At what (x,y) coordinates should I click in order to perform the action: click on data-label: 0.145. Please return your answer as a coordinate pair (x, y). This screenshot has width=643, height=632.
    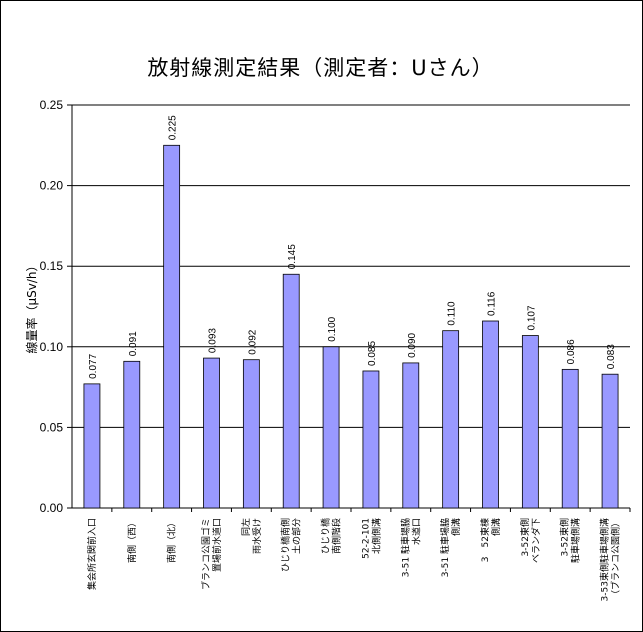
    Looking at the image, I should click on (292, 256).